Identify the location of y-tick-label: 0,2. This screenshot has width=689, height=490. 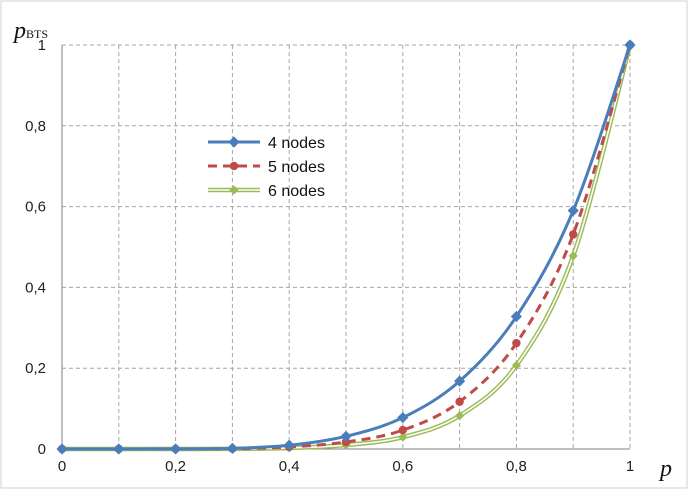
(35, 368).